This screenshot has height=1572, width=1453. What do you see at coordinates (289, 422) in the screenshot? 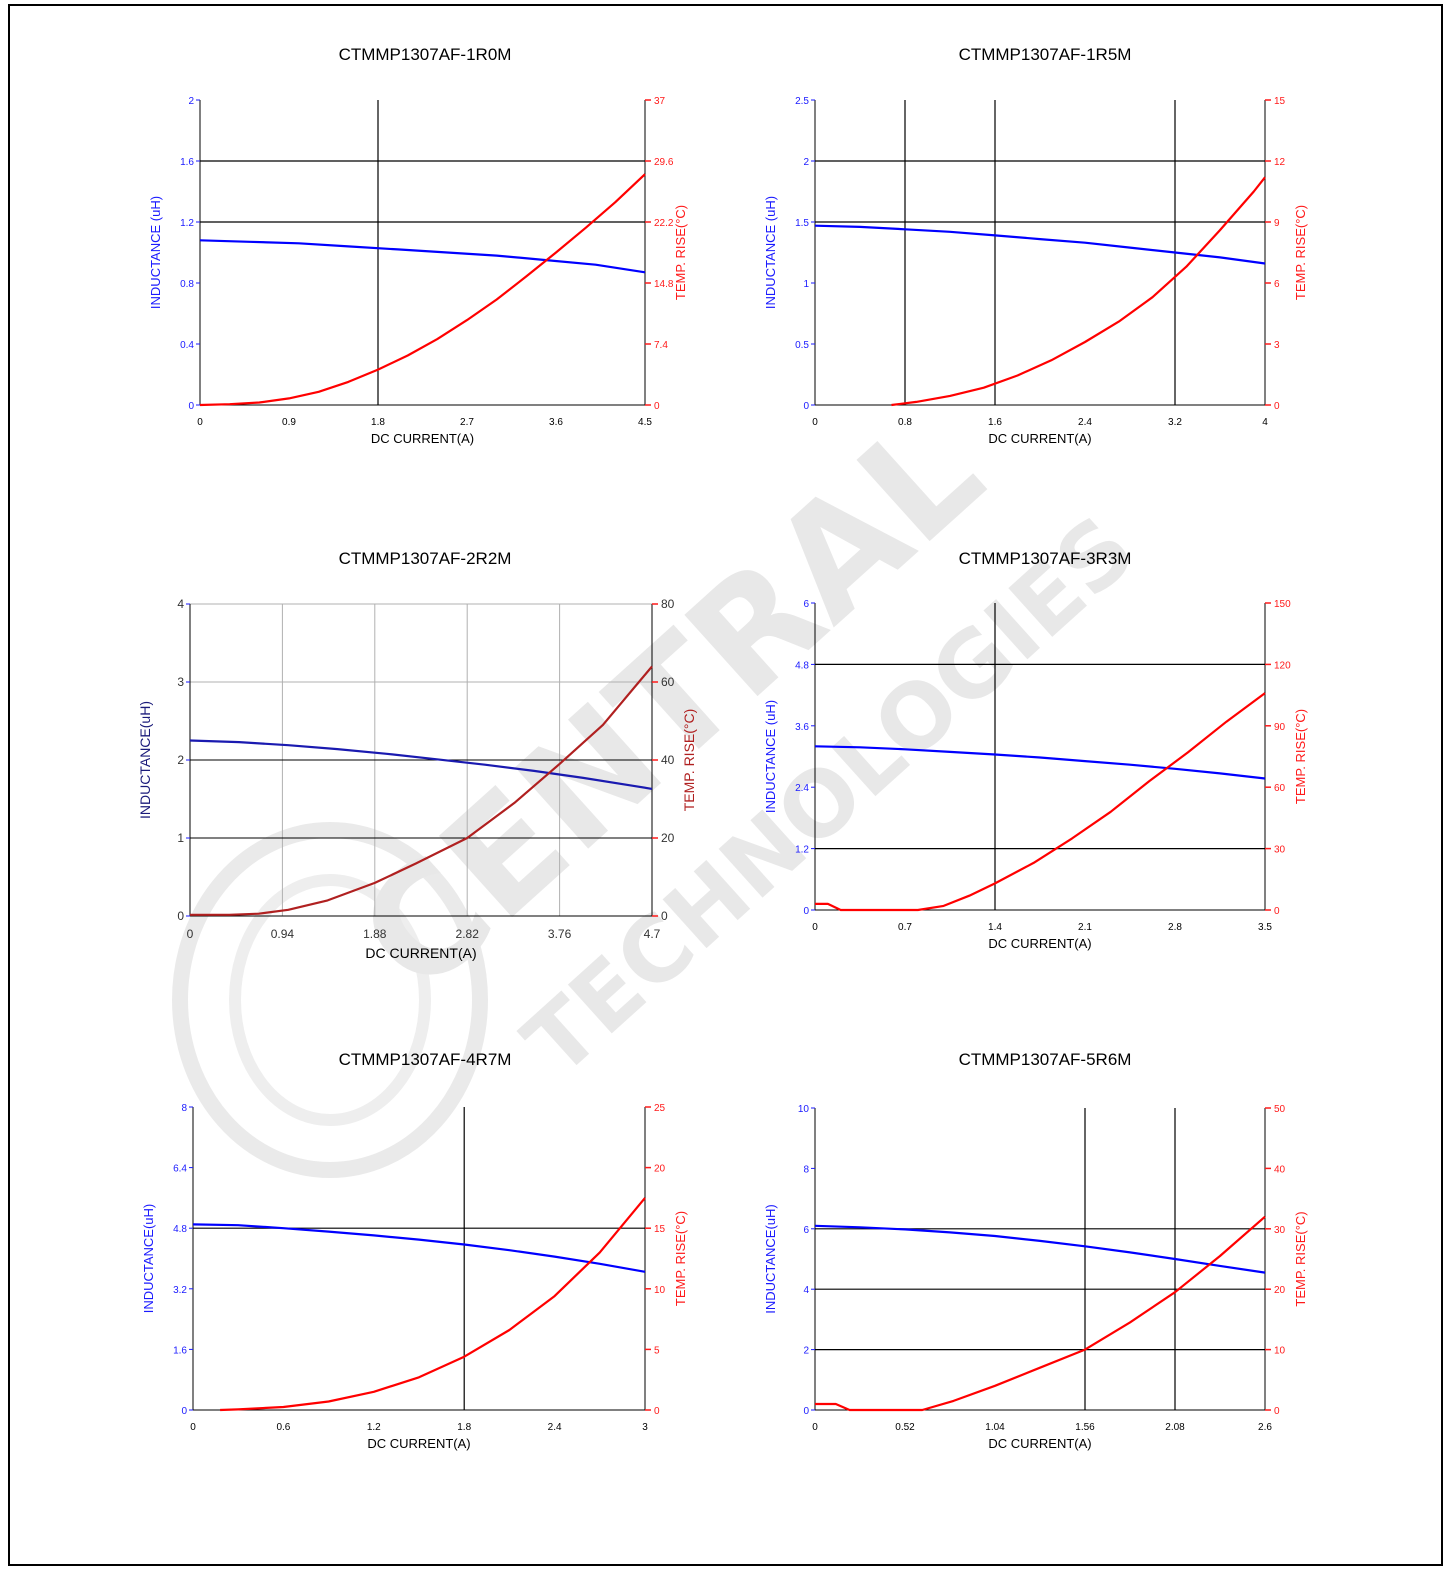
I see `x-tick-label: 0.9` at bounding box center [289, 422].